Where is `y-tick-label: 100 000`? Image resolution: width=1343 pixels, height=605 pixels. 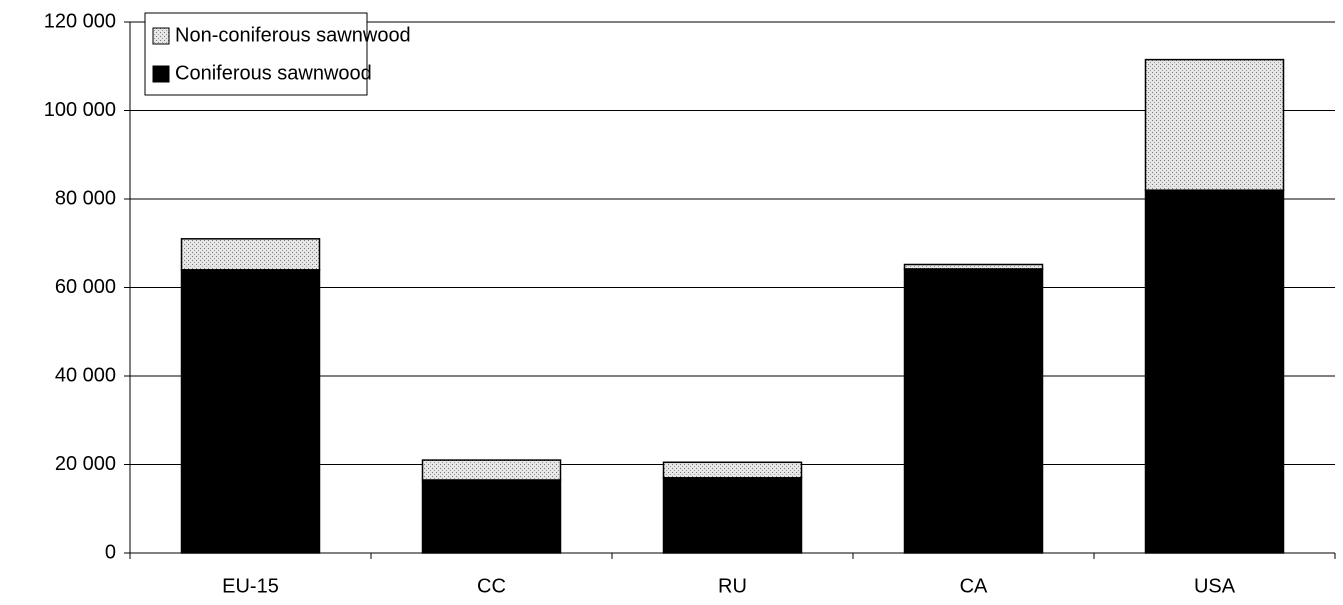 y-tick-label: 100 000 is located at coordinates (80, 110).